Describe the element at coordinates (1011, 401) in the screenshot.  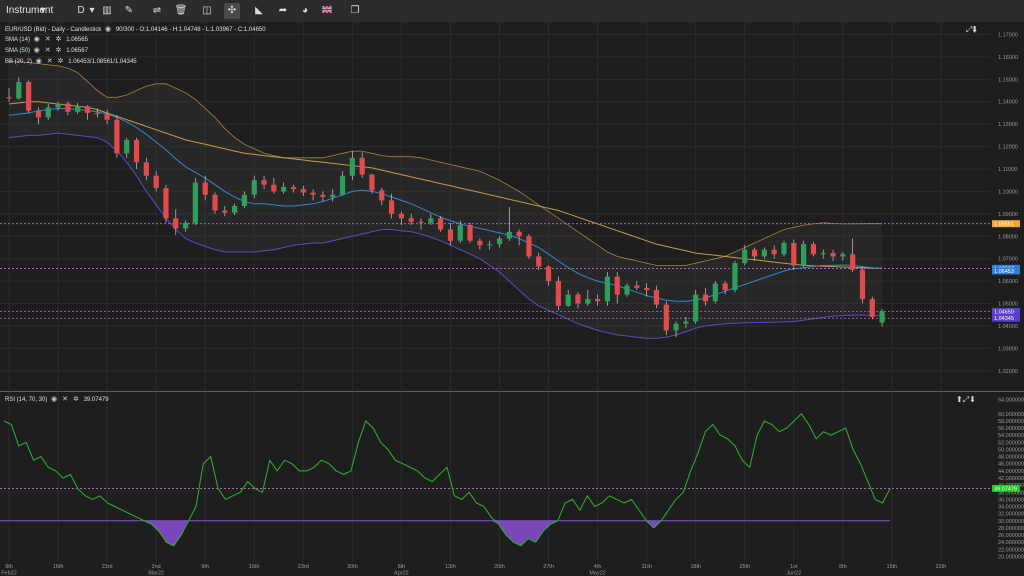
I see `rsi-axis-tick-label: 64.000000` at that location.